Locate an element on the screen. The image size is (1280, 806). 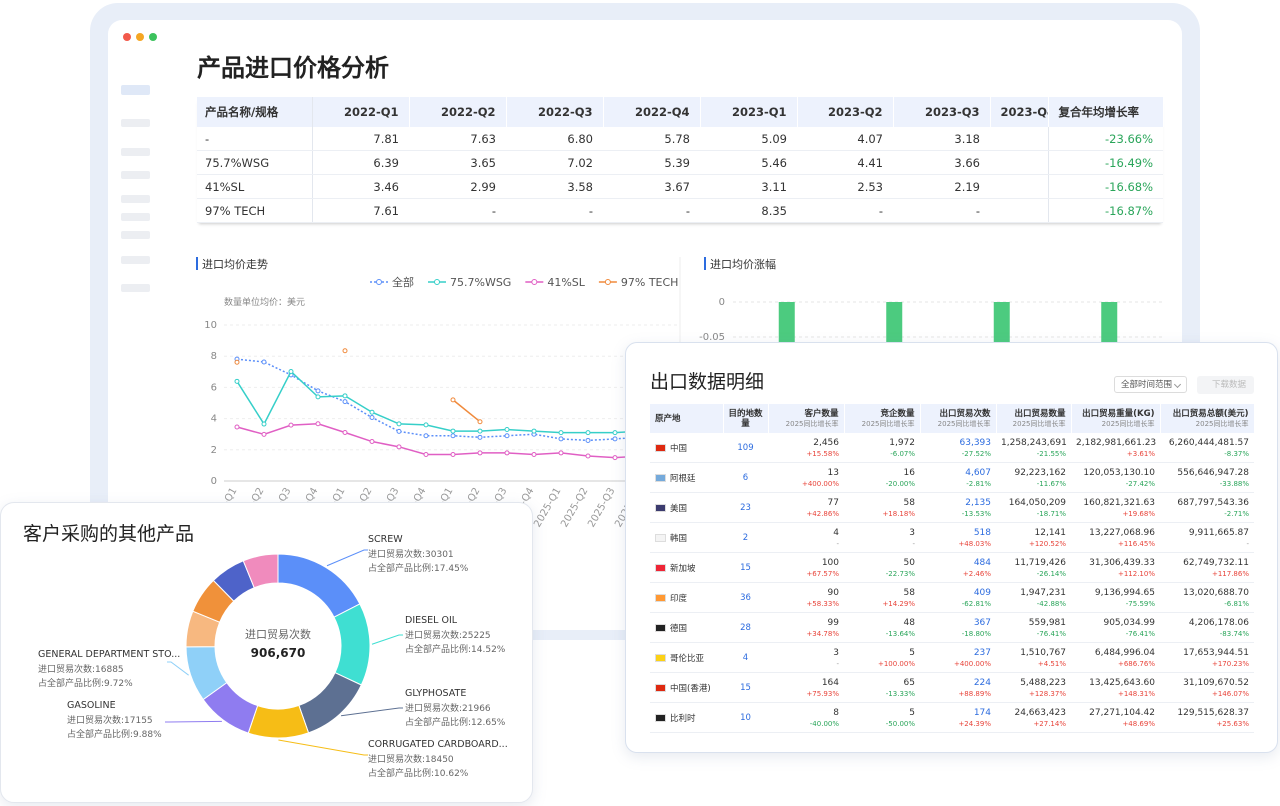
header-label: 出口贸易重量(KG) is located at coordinates (1118, 413).